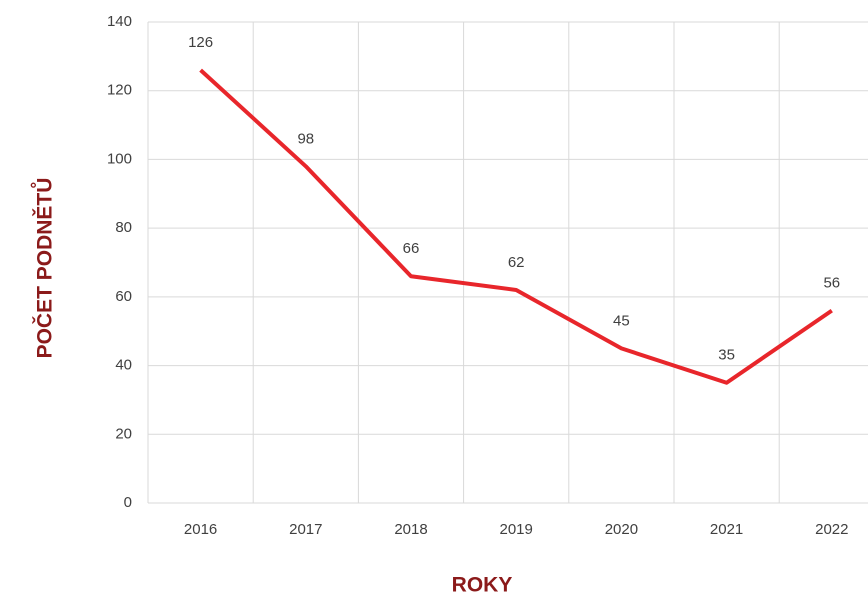 The height and width of the screenshot is (598, 868). I want to click on y-tick-label: 60, so click(123, 296).